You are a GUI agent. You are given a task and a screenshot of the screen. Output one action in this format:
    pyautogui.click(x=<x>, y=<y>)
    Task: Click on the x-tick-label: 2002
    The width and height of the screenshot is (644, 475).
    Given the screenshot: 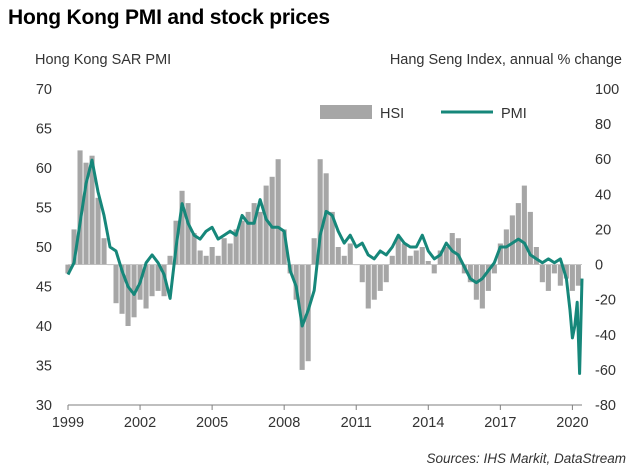 What is the action you would take?
    pyautogui.click(x=140, y=423)
    